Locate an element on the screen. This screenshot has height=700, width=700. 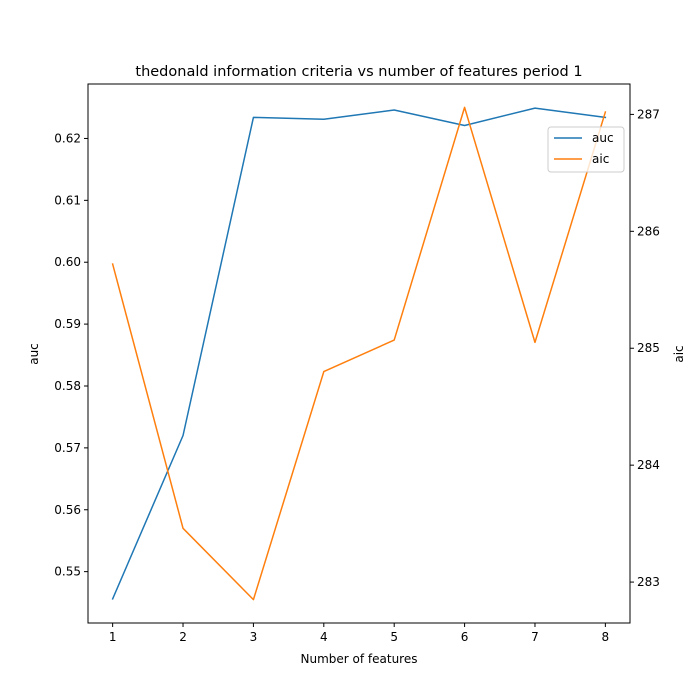
x-axis: 1 2 3 4 5 6 7 8 is located at coordinates (359, 633).